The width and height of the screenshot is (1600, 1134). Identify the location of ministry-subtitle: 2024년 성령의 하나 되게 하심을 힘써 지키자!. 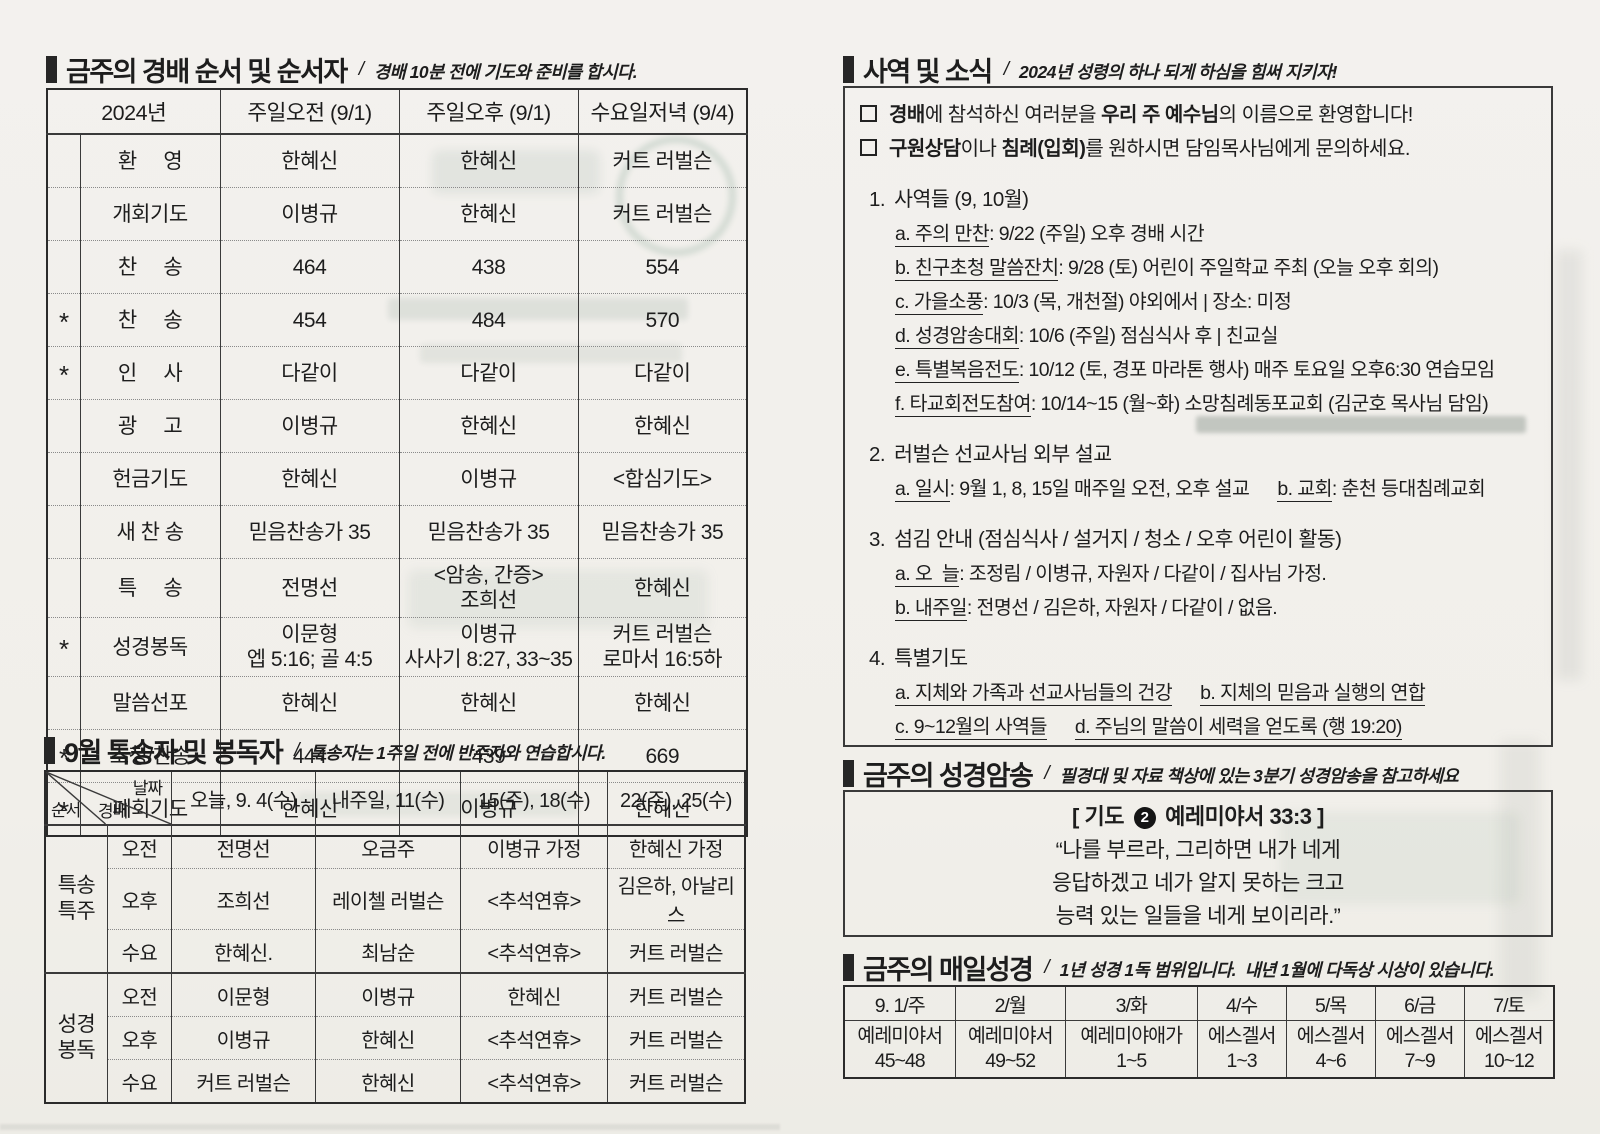
(1178, 72).